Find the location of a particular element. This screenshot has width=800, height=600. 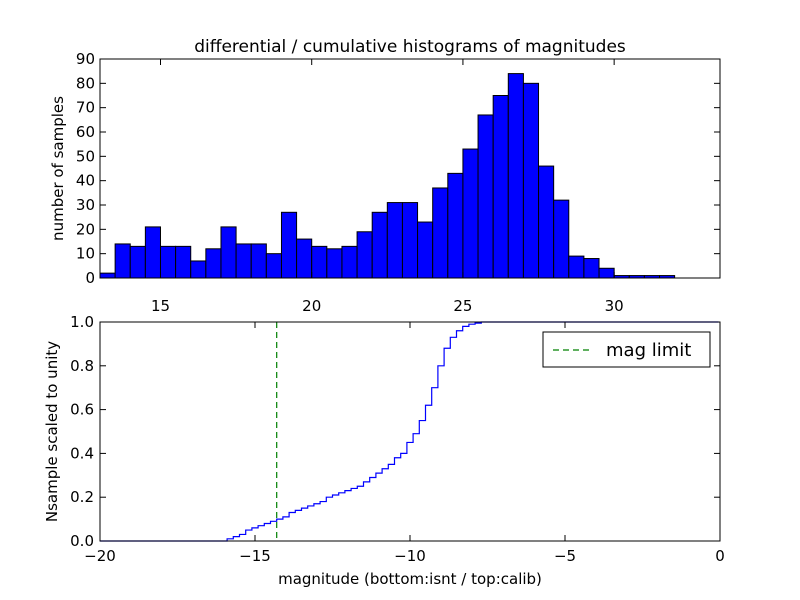

cumulative-x-tick-label: −20 is located at coordinates (100, 556).